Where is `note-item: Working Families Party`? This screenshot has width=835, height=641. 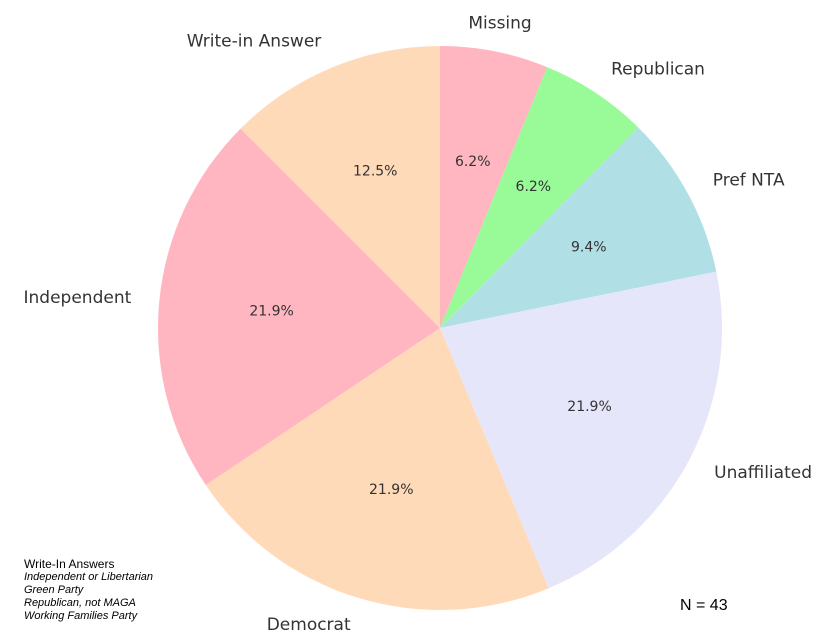 note-item: Working Families Party is located at coordinates (81, 616).